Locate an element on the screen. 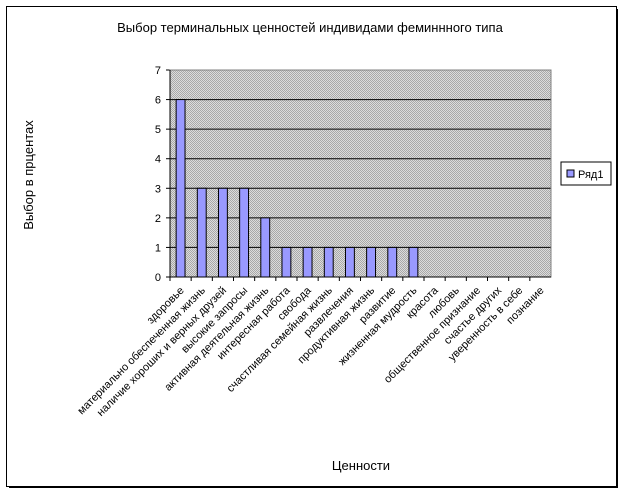 This screenshot has height=494, width=623. x-axis-title: Ценности is located at coordinates (361, 465).